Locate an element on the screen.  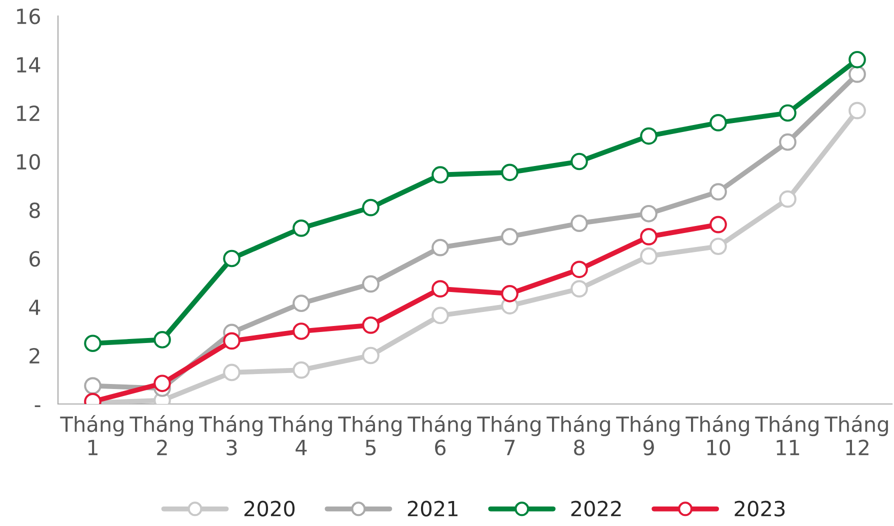
y-tick-label: 12 is located at coordinates (28, 113).